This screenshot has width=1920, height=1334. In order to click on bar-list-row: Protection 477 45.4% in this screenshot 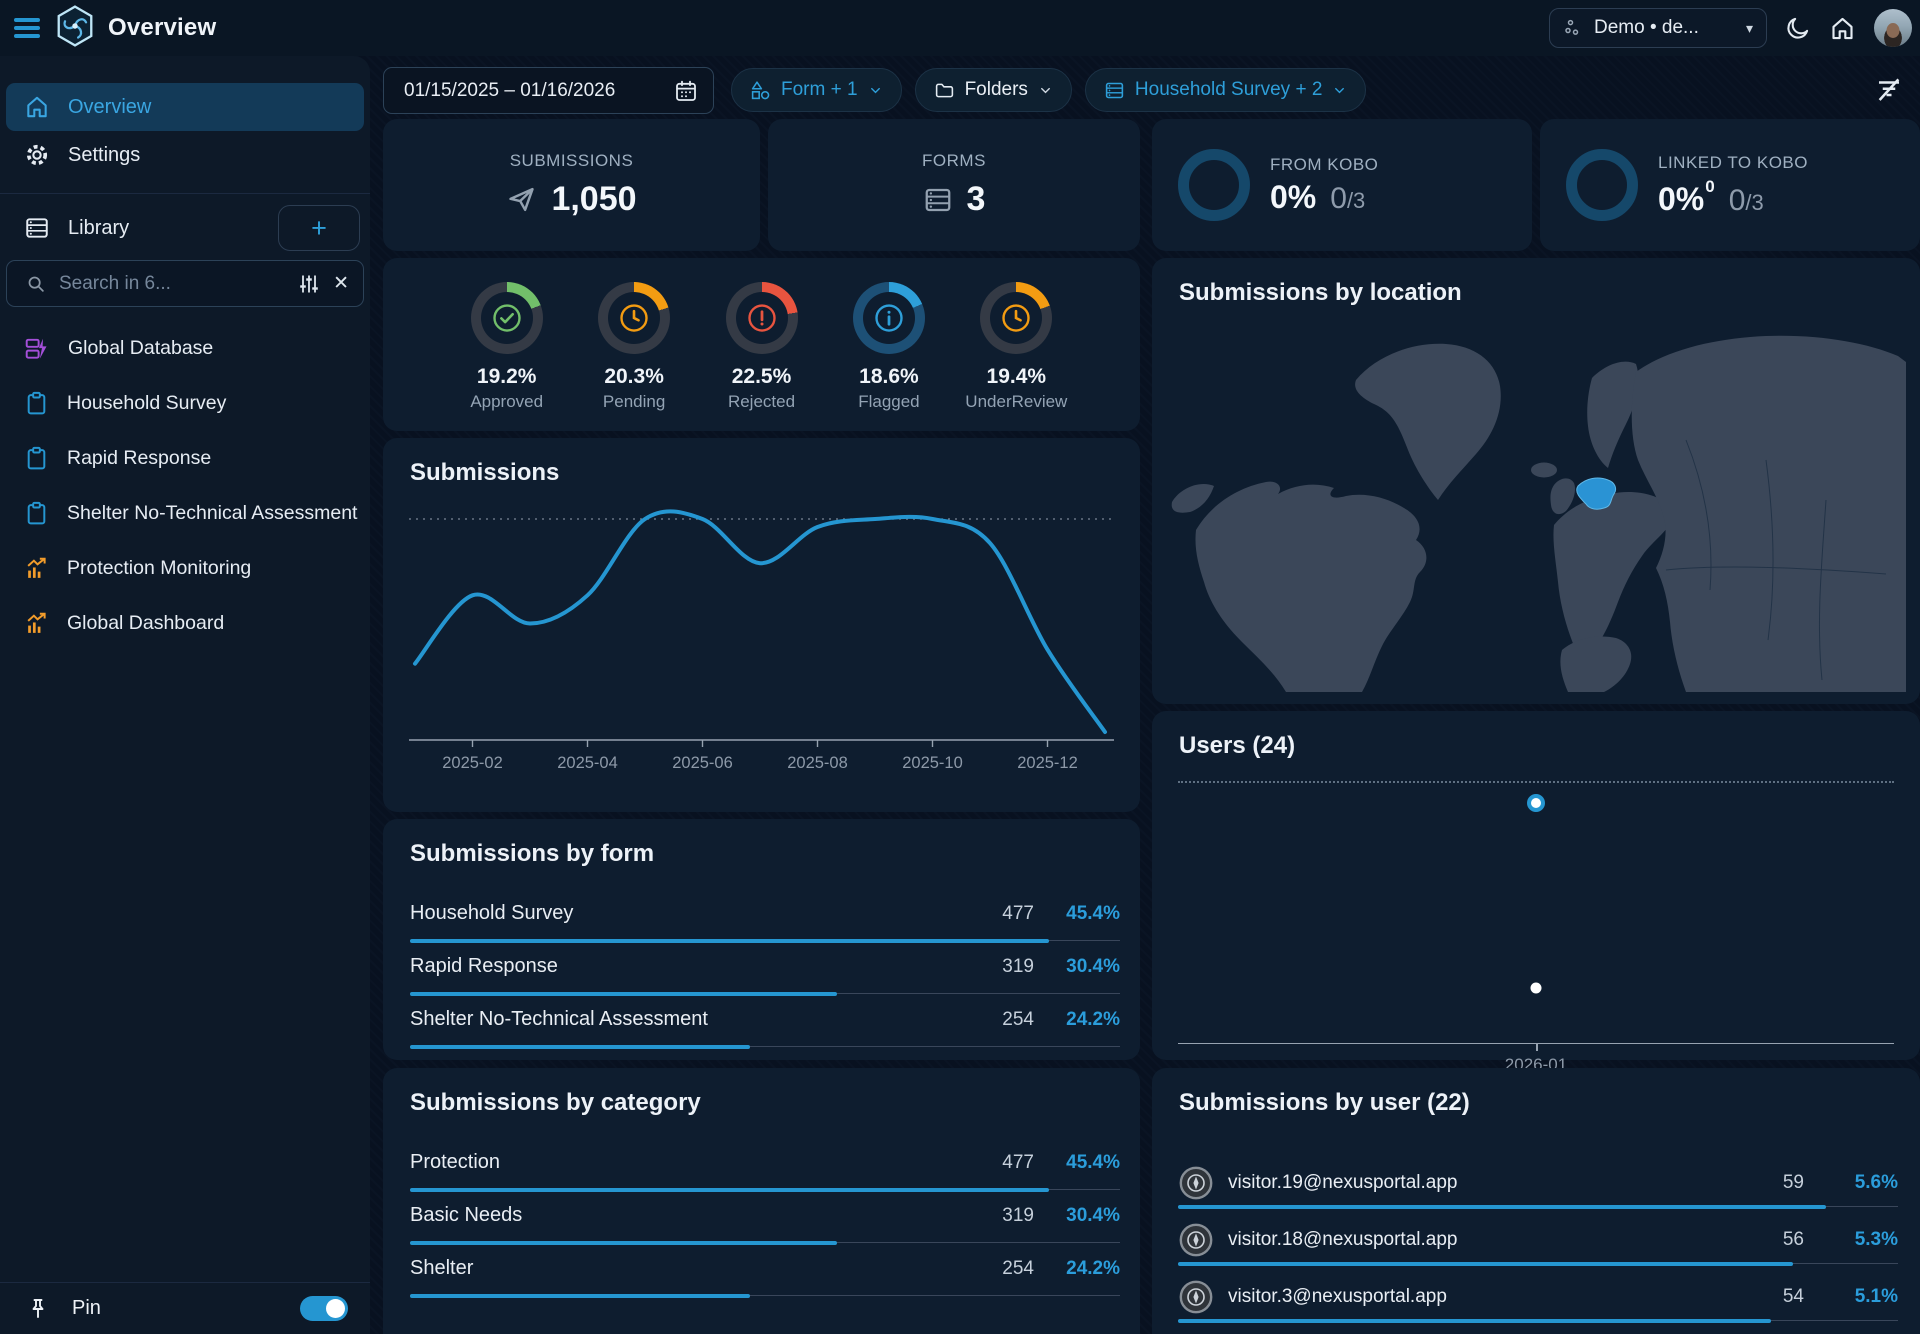, I will do `click(765, 1170)`.